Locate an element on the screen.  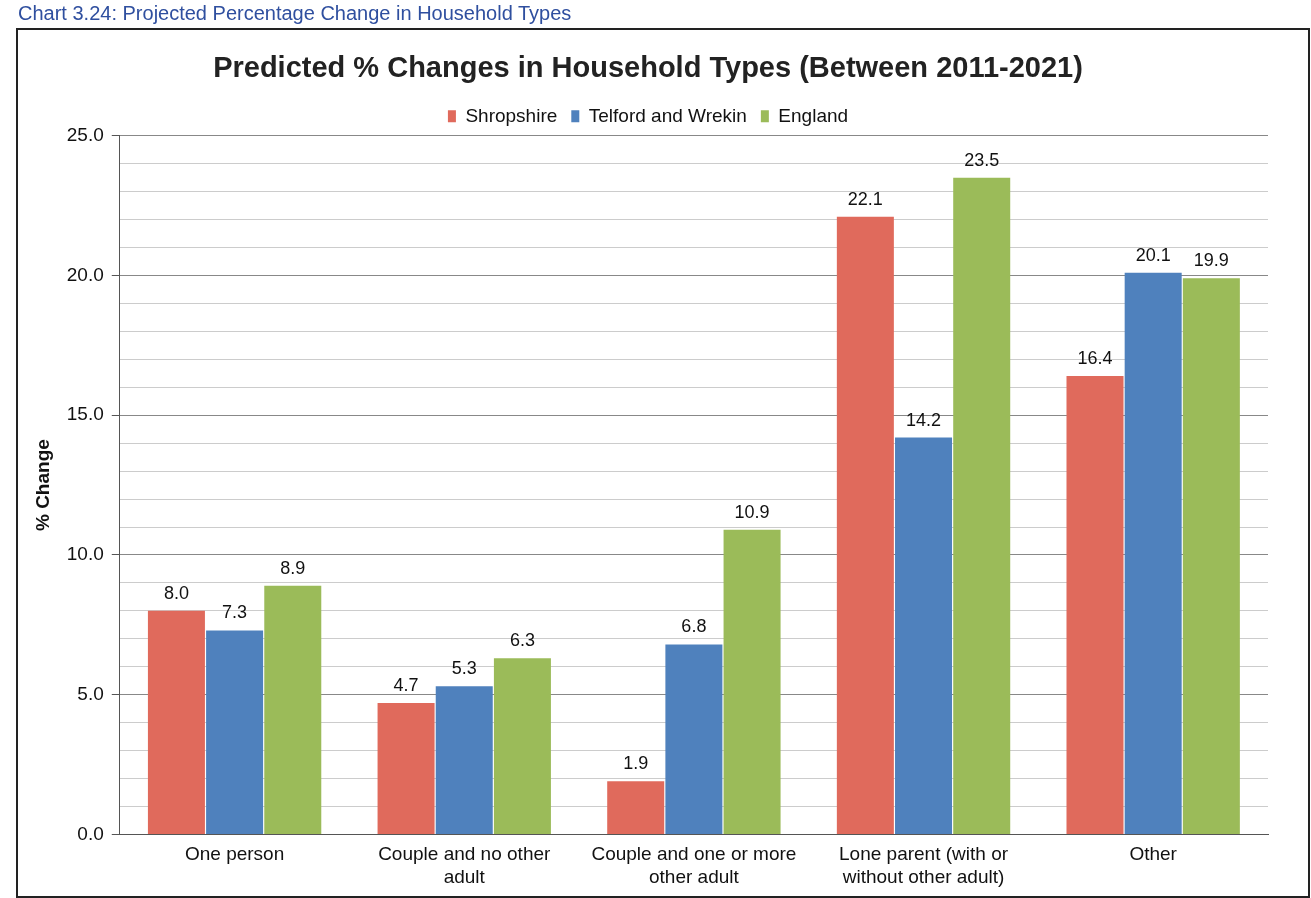
y-tick-label: 5.0 is located at coordinates (90, 693).